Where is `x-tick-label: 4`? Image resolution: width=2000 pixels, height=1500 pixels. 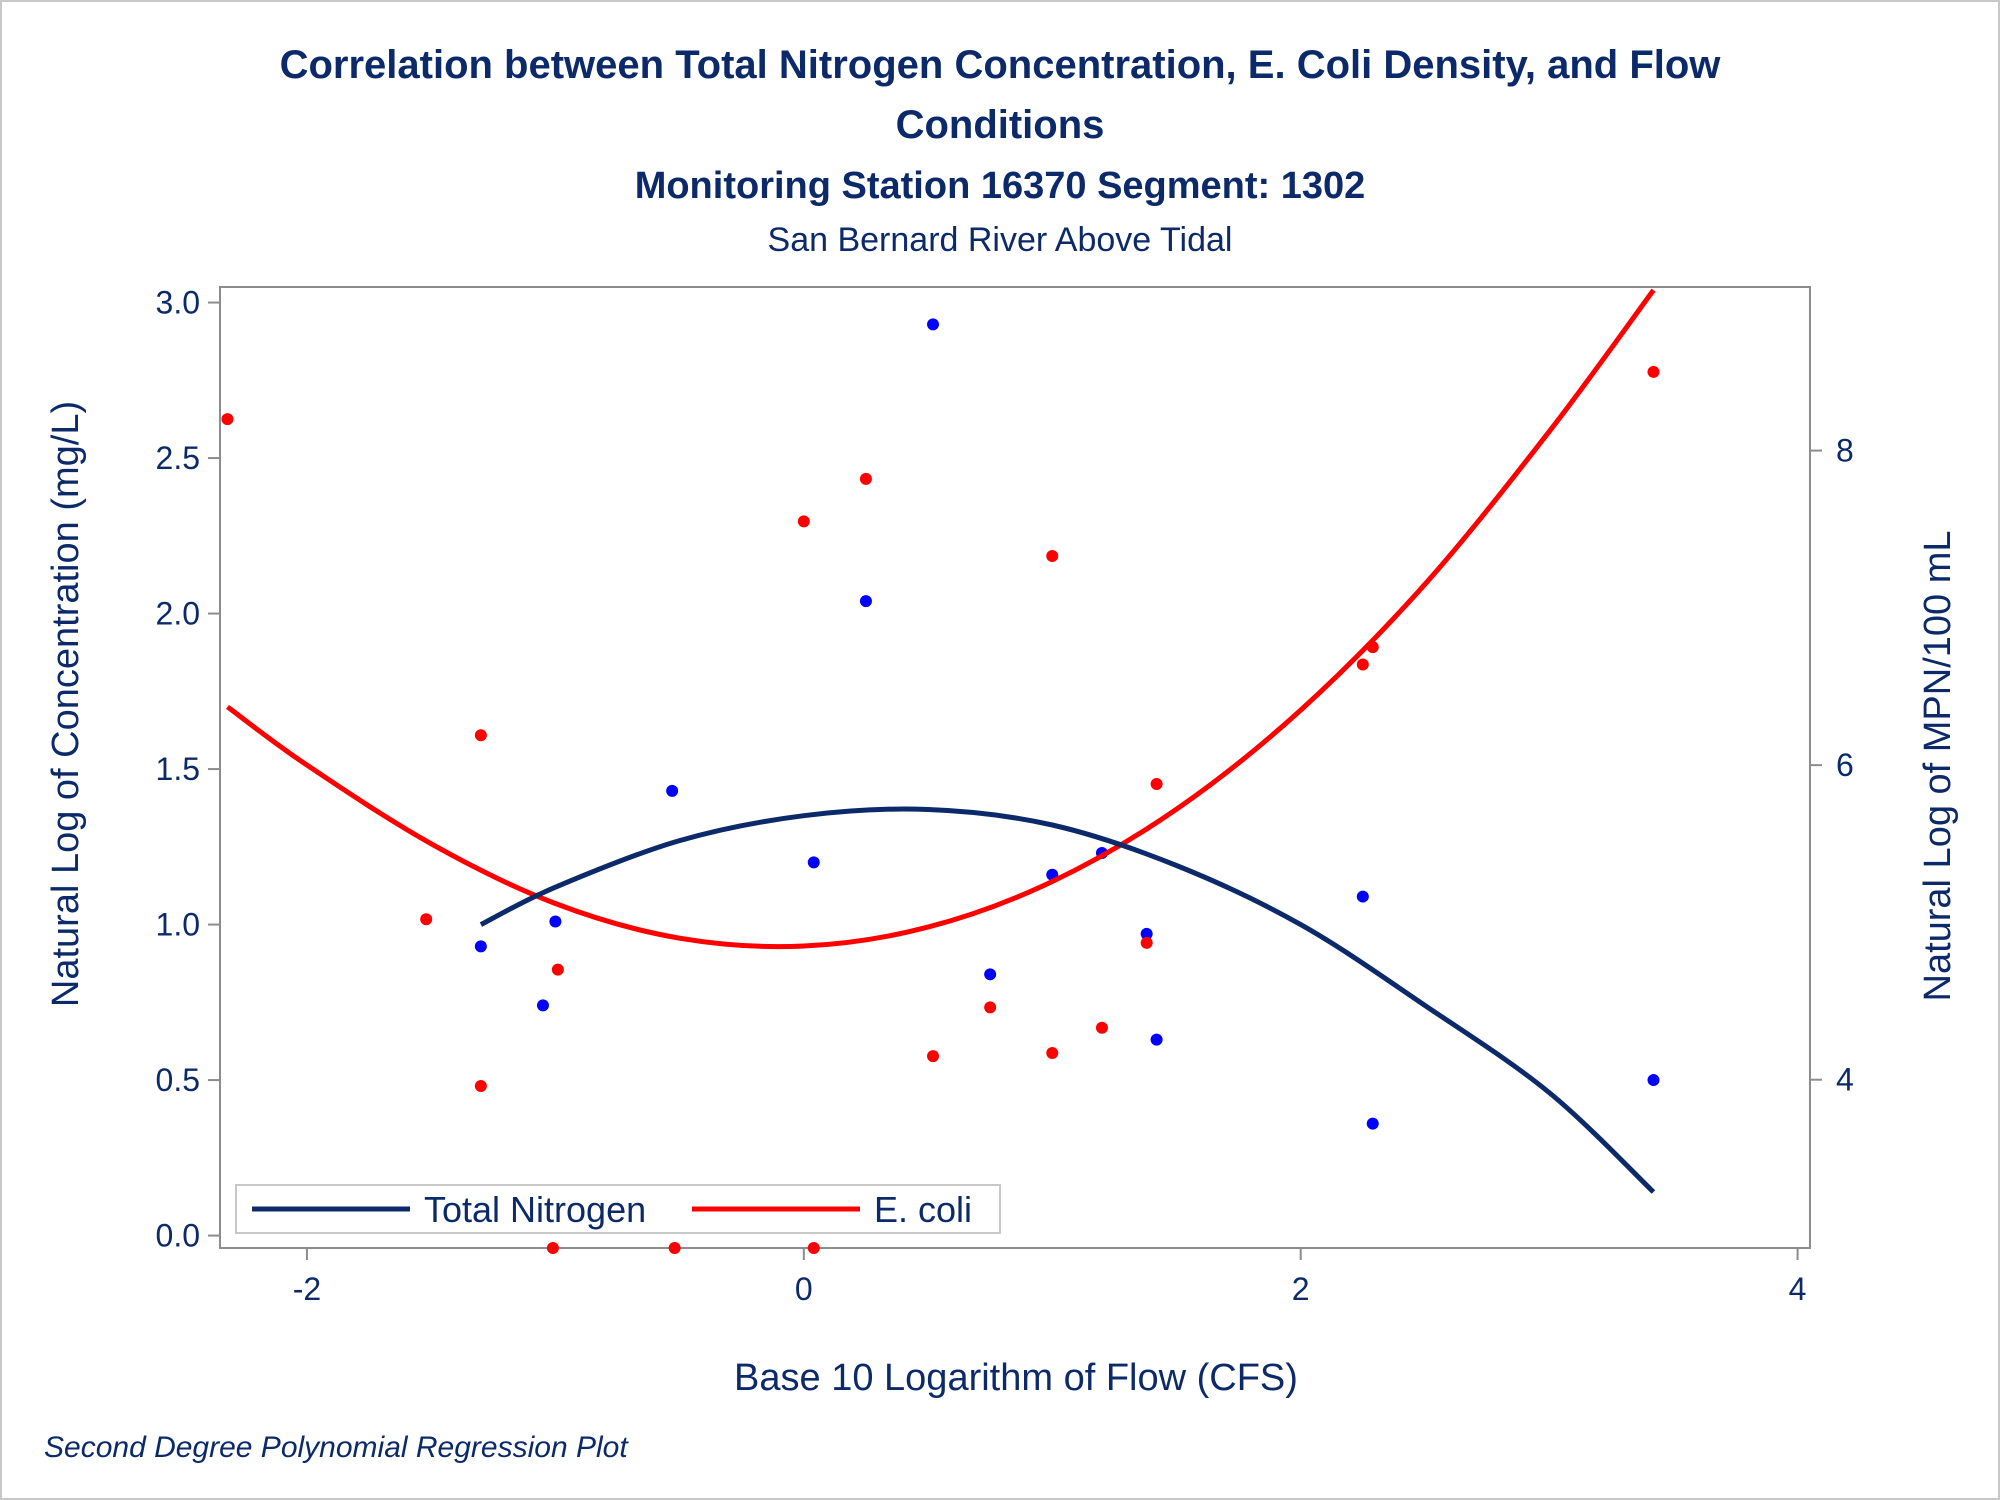 x-tick-label: 4 is located at coordinates (1798, 1289).